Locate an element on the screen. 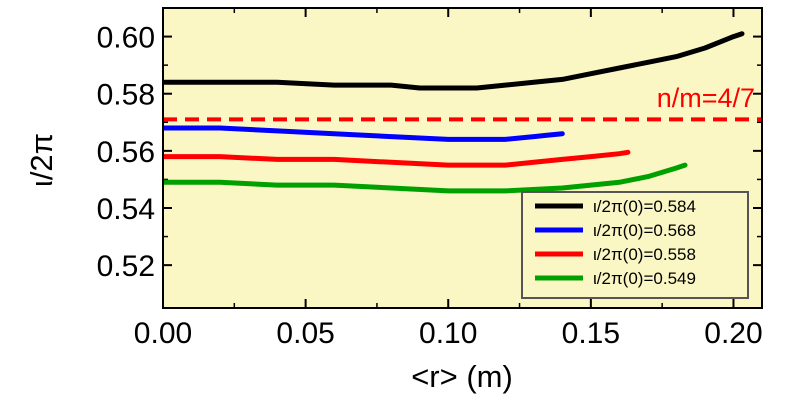 The height and width of the screenshot is (399, 785). x-axis-label: <r> (m) is located at coordinates (462, 376).